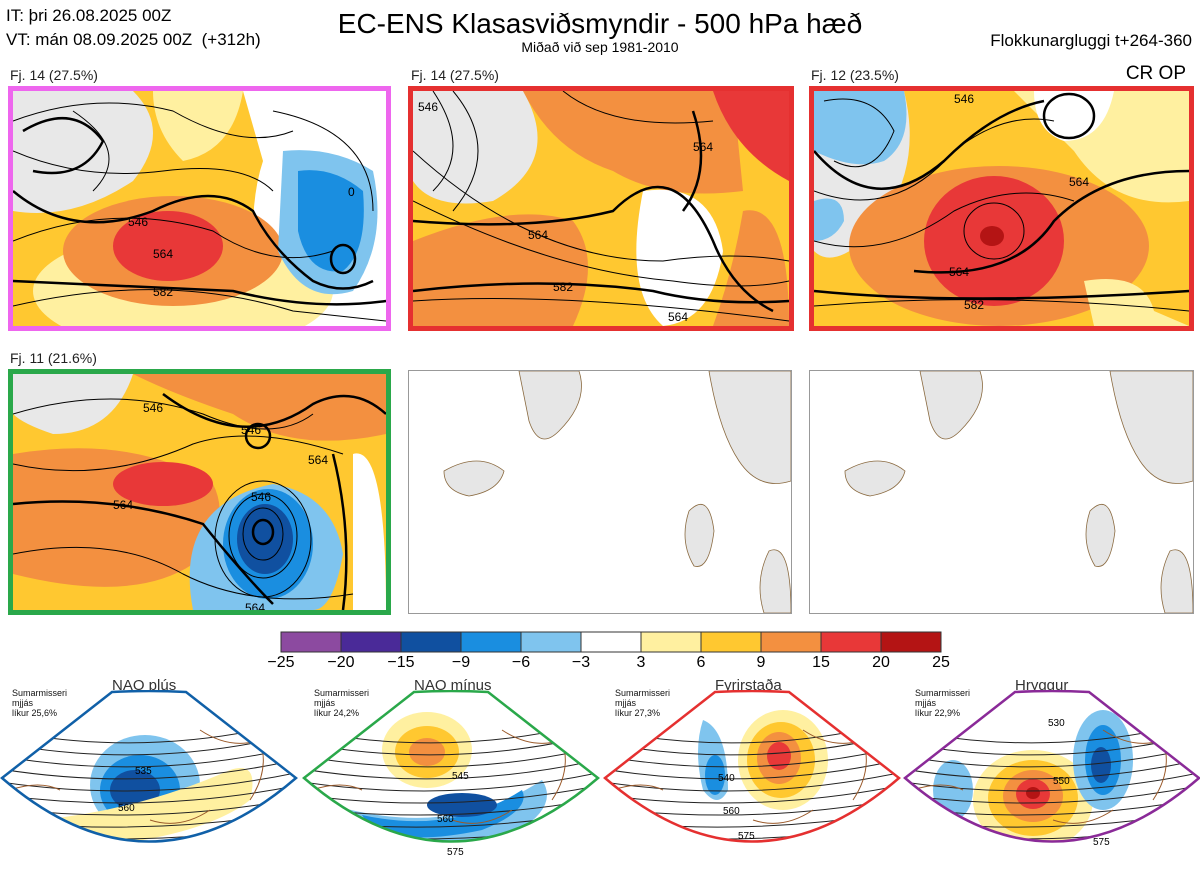 The image size is (1200, 876). Describe the element at coordinates (643, 703) in the screenshot. I see `regime-info: Sumarmisseri mjjás líkur 27,3%` at that location.